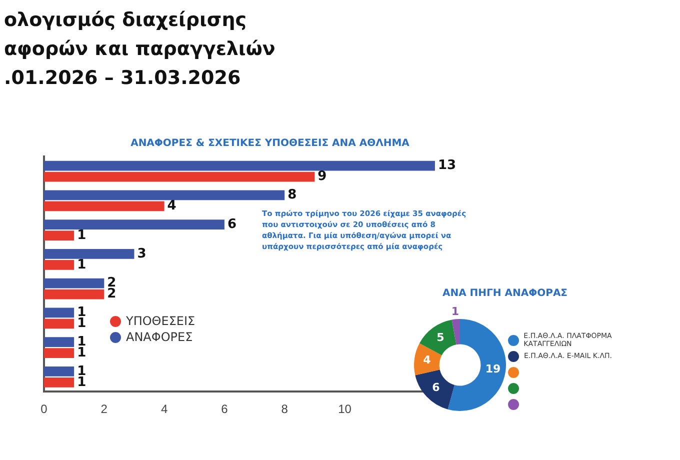  I want to click on x-tick-label: 2, so click(104, 409).